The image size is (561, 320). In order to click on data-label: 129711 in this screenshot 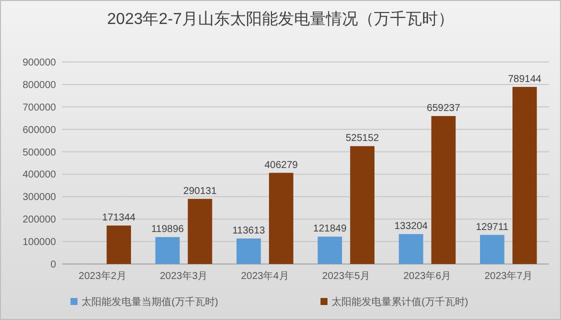, I will do `click(492, 227)`.